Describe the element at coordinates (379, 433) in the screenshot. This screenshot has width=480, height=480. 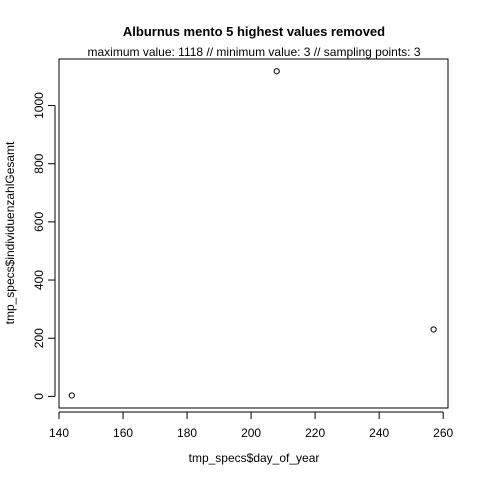
I see `x-tick-label: 240` at that location.